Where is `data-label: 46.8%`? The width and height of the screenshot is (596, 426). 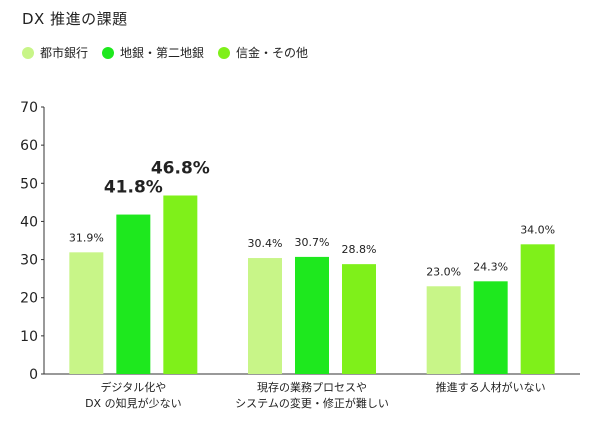 data-label: 46.8% is located at coordinates (180, 168).